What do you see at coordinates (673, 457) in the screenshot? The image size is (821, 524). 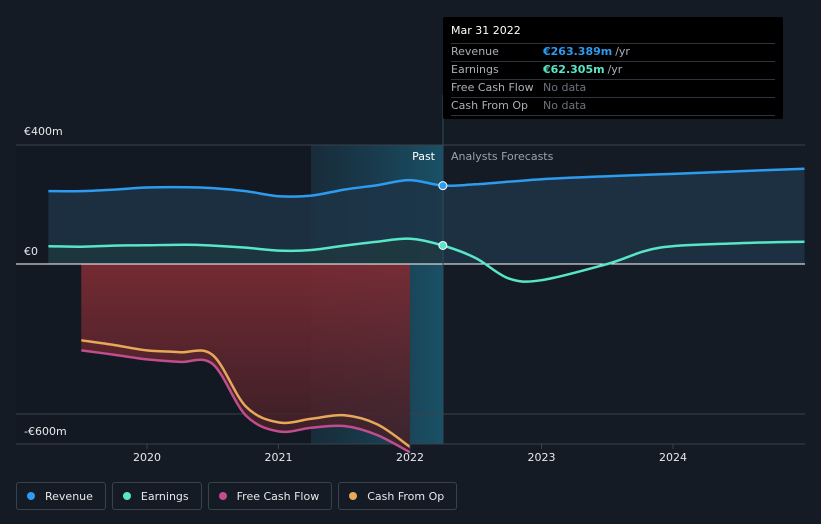 I see `x-tick-label: 2024` at bounding box center [673, 457].